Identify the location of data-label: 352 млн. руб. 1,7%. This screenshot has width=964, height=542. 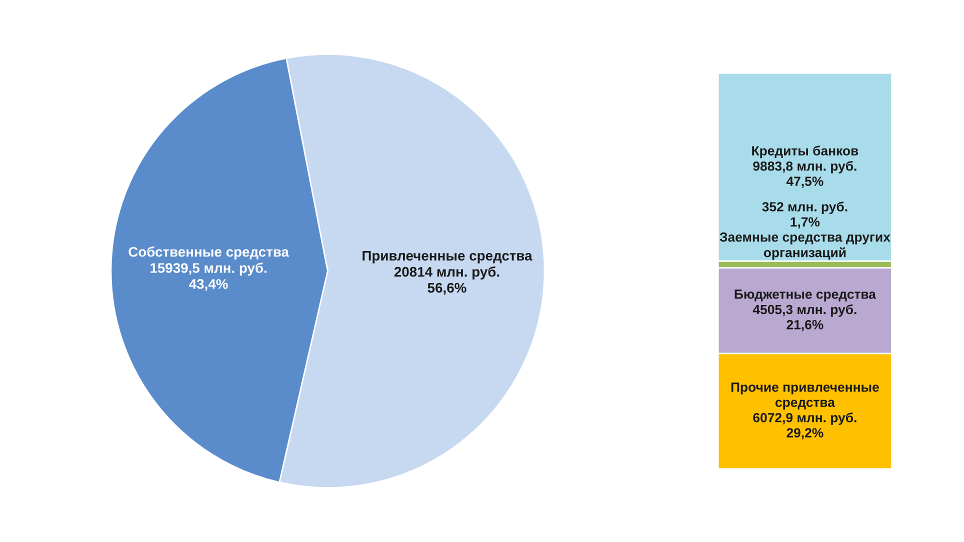
(805, 215).